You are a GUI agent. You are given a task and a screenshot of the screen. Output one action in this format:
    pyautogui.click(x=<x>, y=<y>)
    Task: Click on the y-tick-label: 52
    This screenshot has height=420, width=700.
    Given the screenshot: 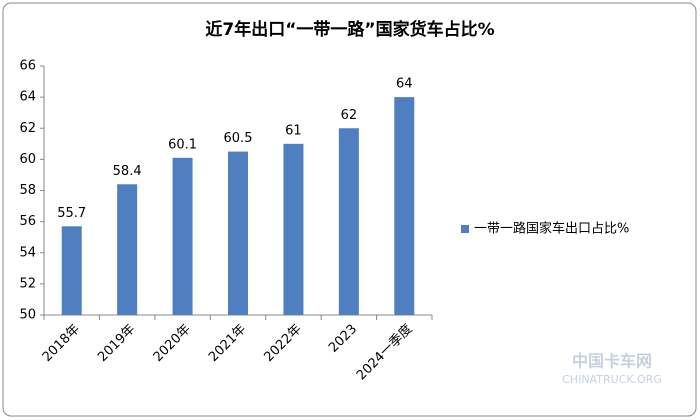 What is the action you would take?
    pyautogui.click(x=27, y=283)
    